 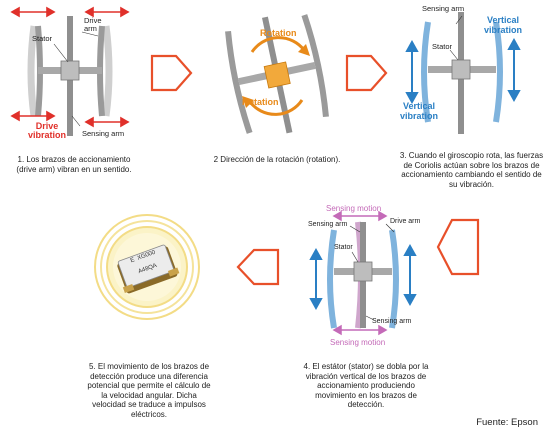 I want to click on source-credit: Fuente: Epson, so click(x=507, y=422).